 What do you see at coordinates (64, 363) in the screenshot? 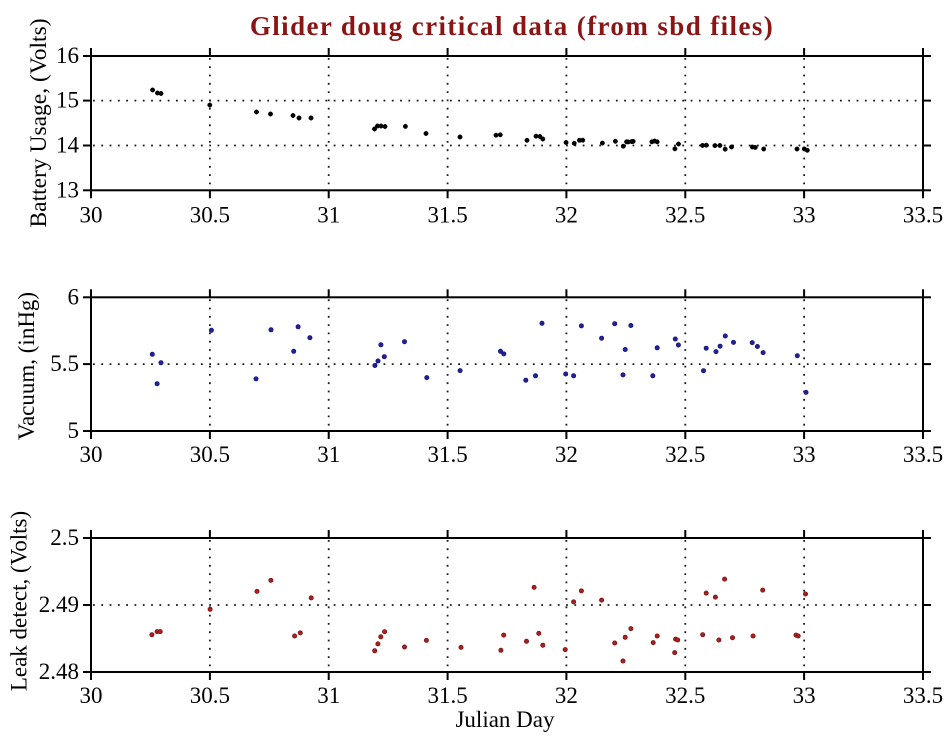
I see `svg-text: 5.5` at bounding box center [64, 363].